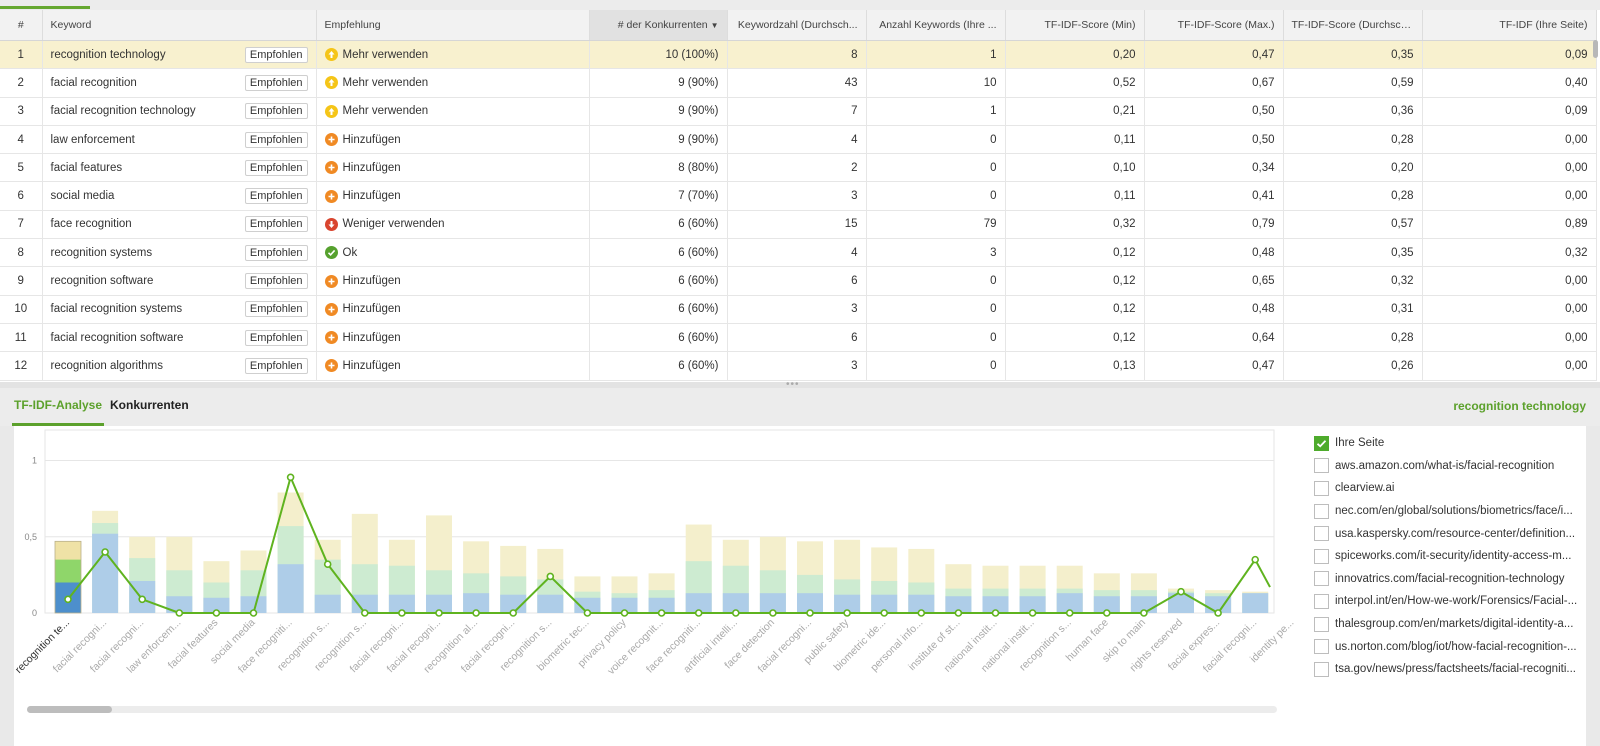  Describe the element at coordinates (1449, 443) in the screenshot. I see `legend-item: Ihre Seite` at that location.